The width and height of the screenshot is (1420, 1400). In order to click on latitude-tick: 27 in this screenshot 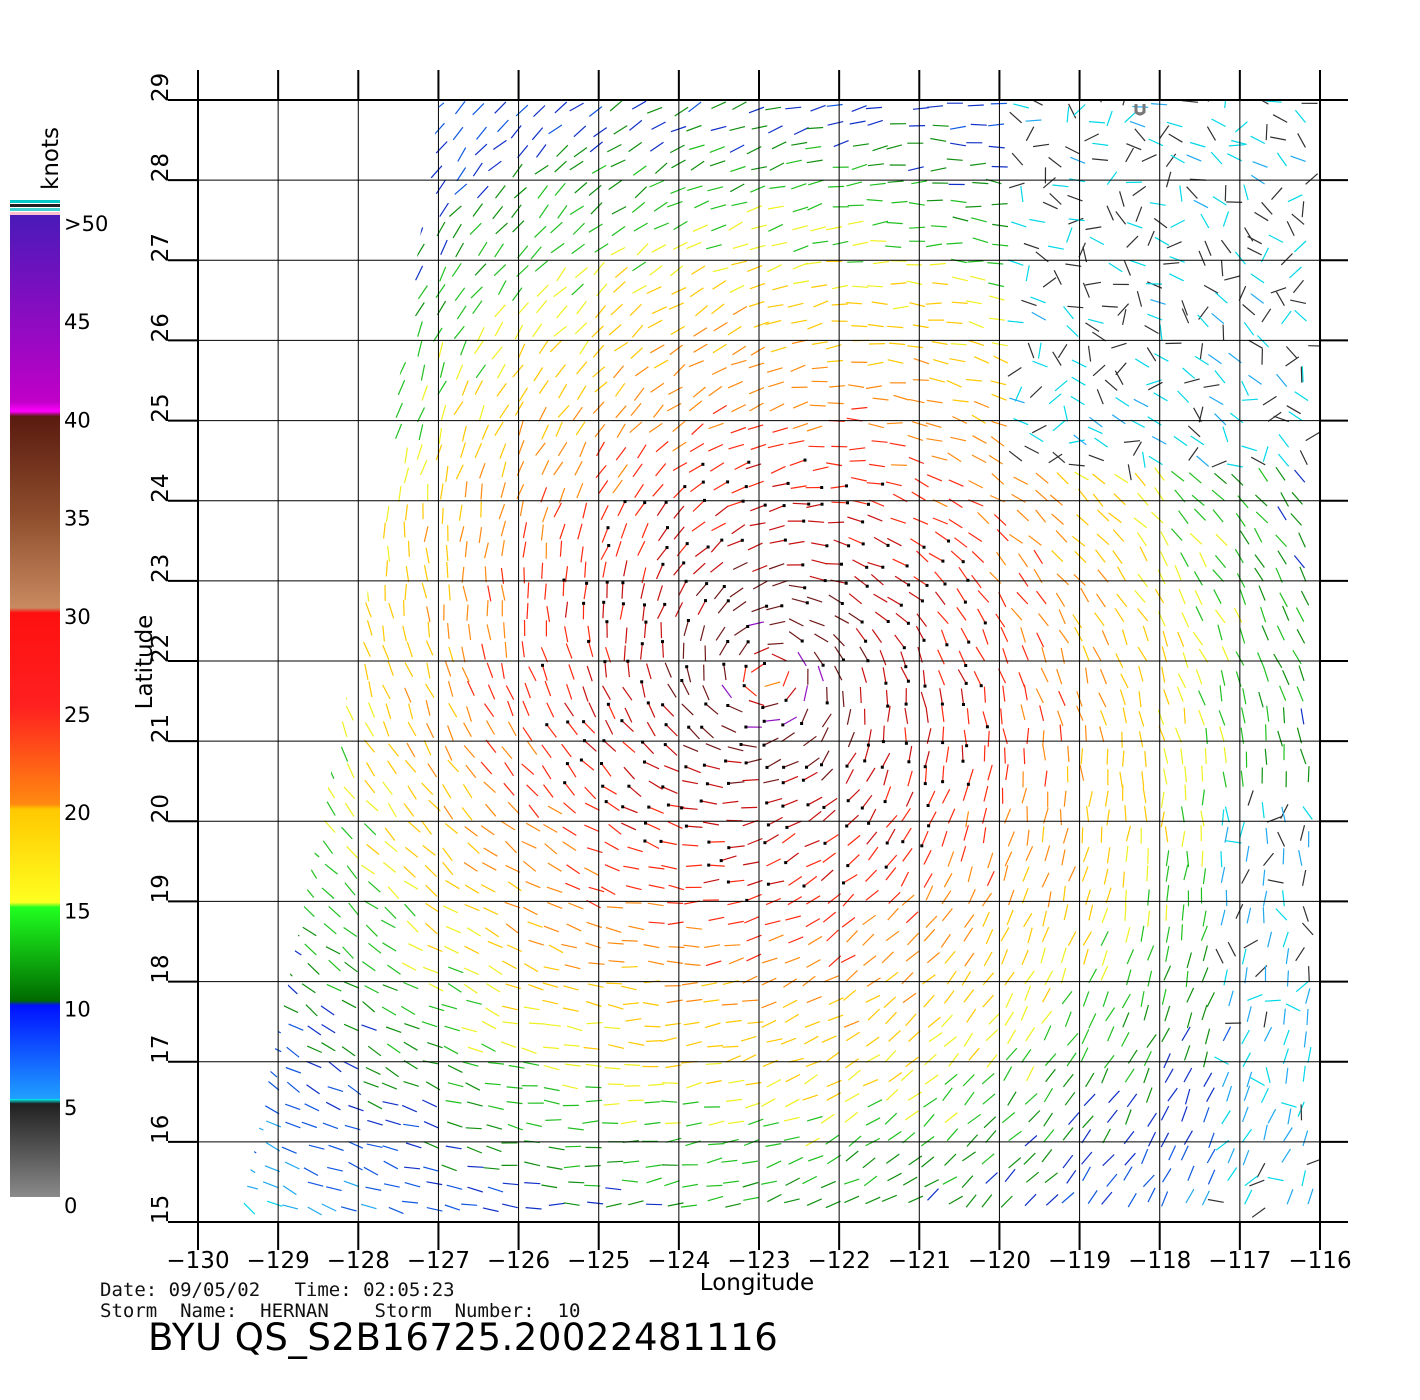, I will do `click(161, 247)`.